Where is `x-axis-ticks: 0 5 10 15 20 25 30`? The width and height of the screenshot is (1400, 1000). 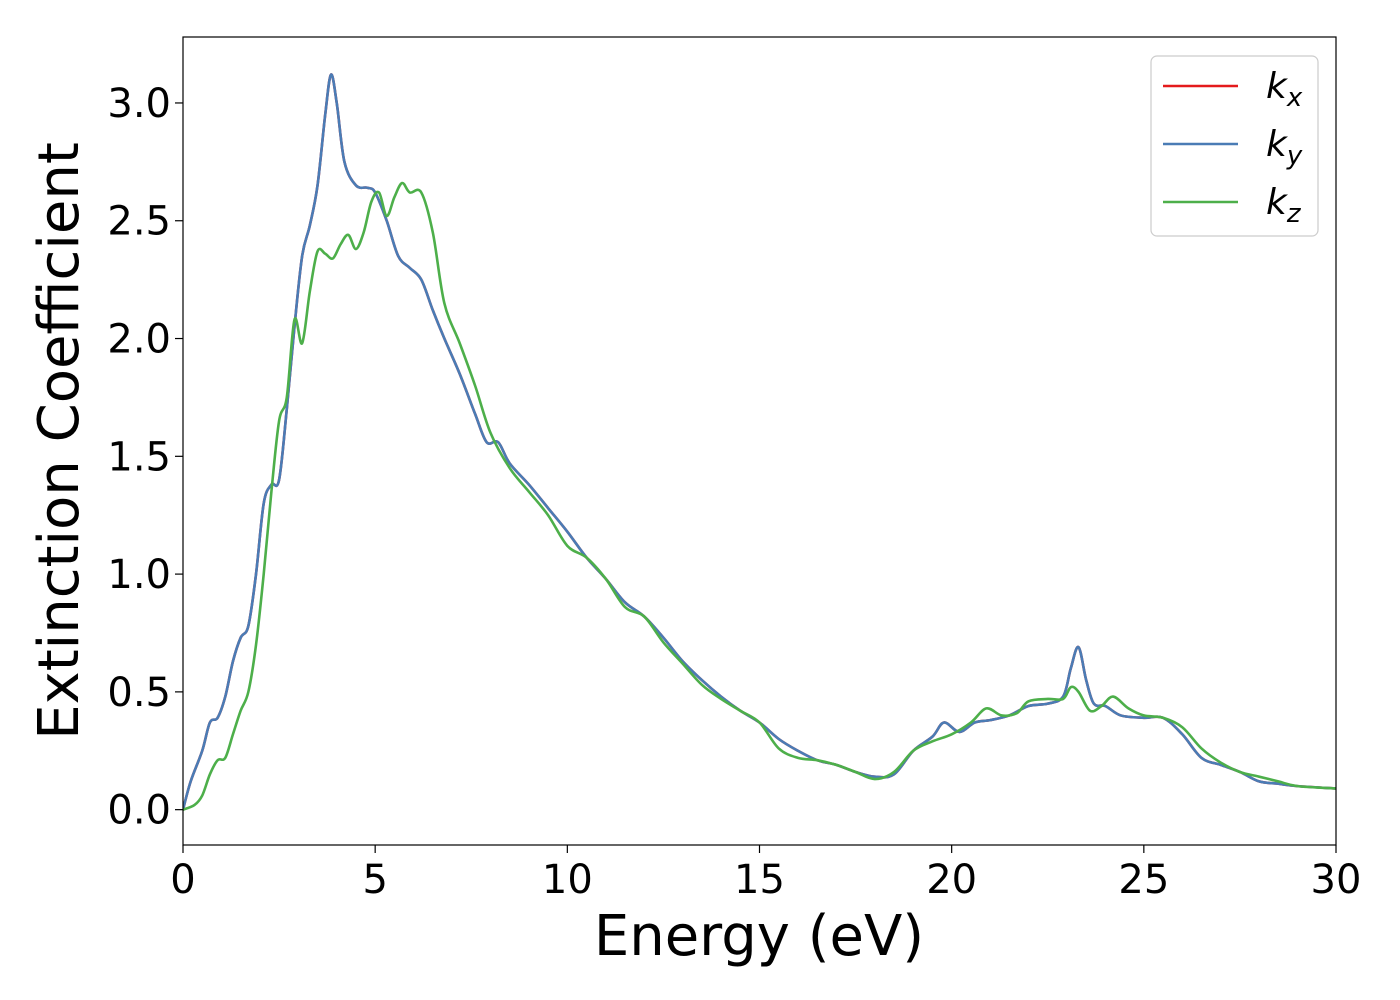
x-axis-ticks: 0 5 10 15 20 25 30 is located at coordinates (765, 874).